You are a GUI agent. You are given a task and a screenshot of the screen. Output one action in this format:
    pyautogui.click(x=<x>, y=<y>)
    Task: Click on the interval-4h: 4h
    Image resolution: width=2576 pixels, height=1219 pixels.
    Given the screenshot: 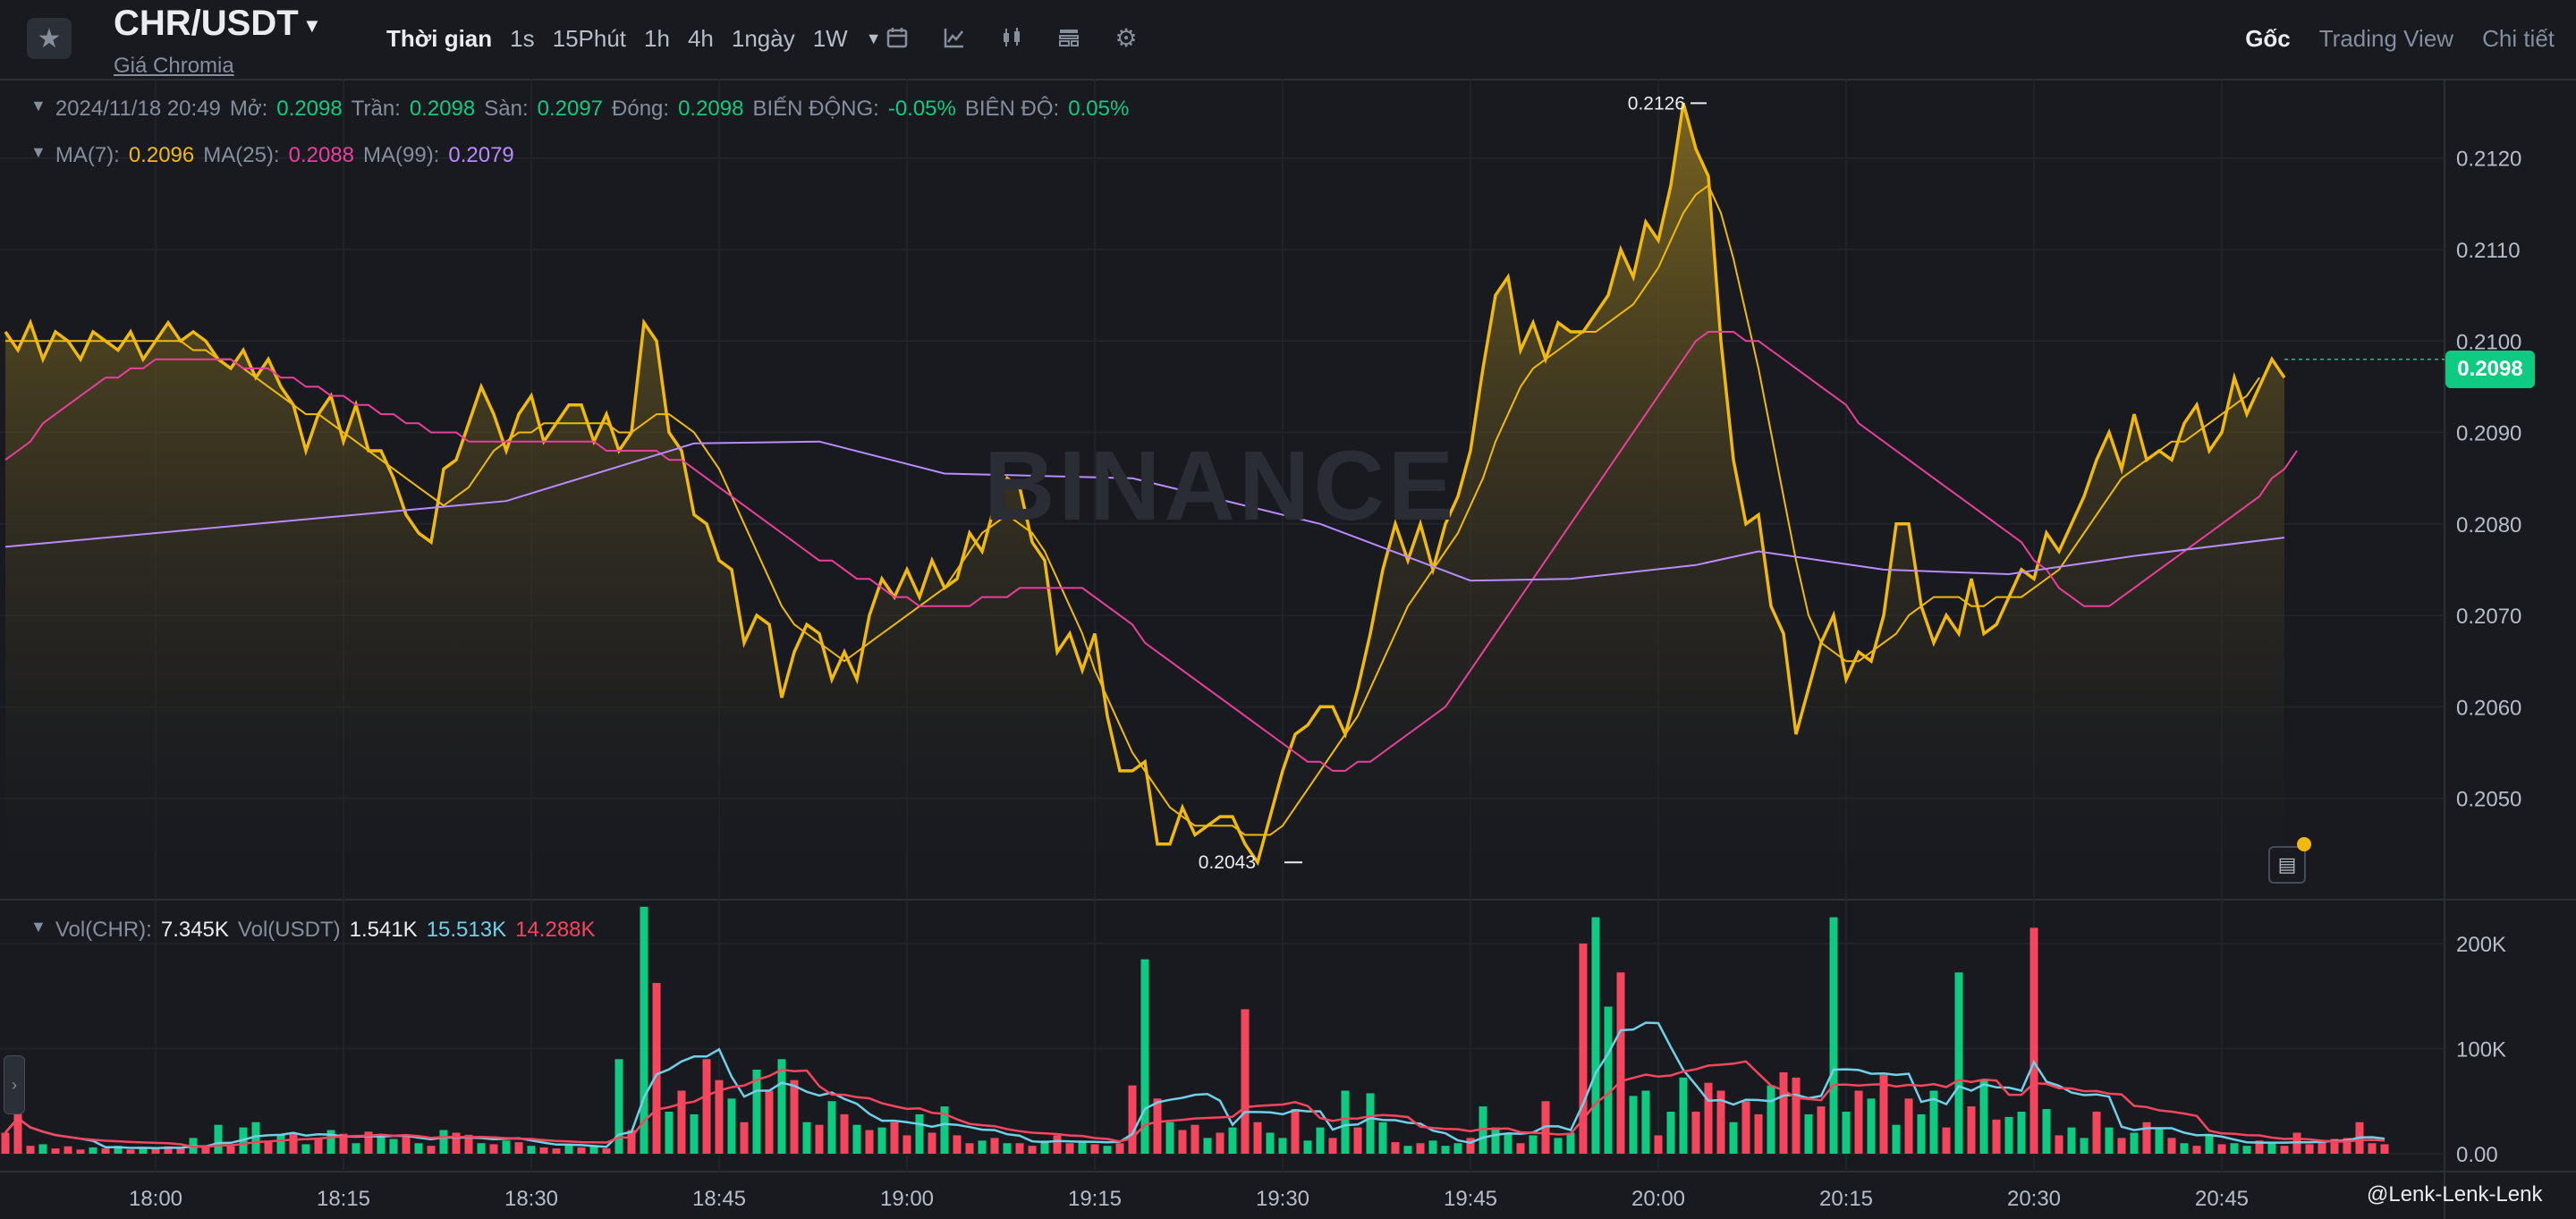 What is the action you would take?
    pyautogui.click(x=700, y=38)
    